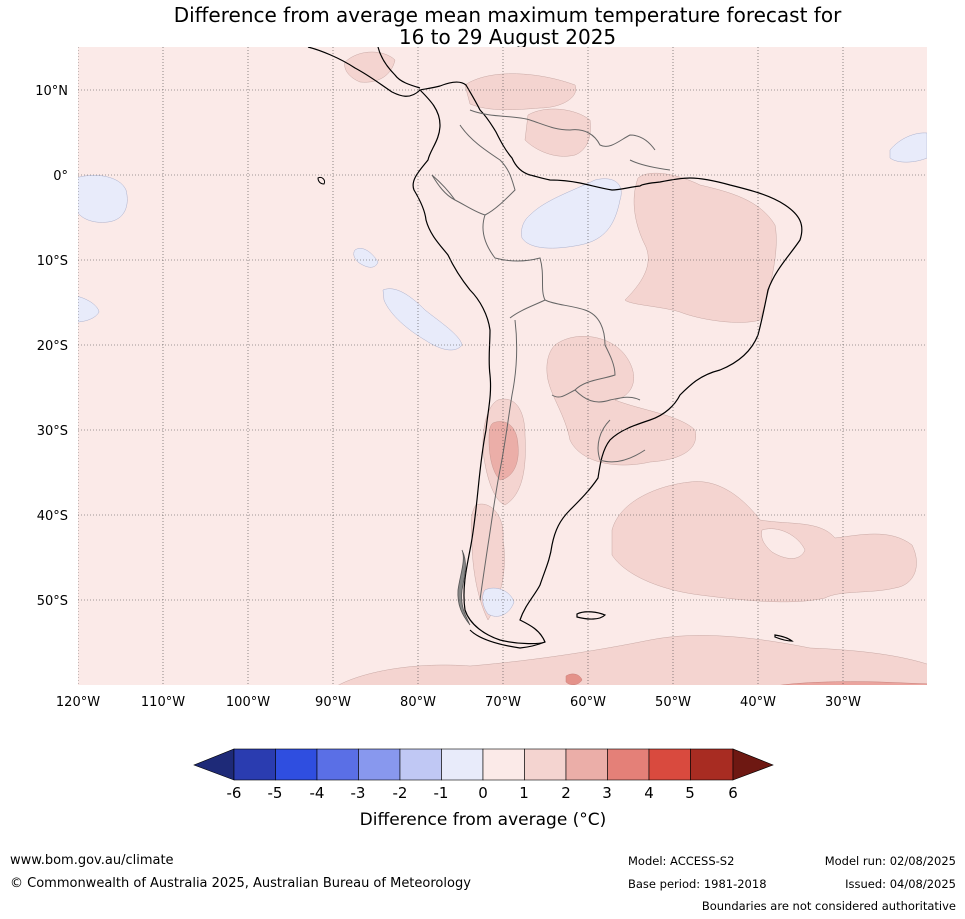  What do you see at coordinates (507, 37) in the screenshot?
I see `title-line-2: 16 to 29 August 2025` at bounding box center [507, 37].